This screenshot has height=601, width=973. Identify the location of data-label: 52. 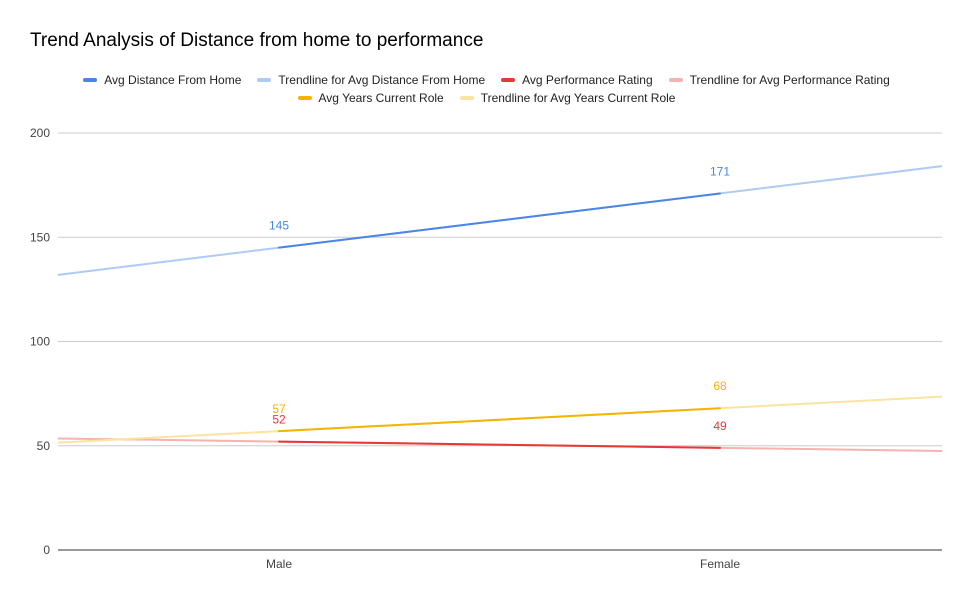
(279, 420).